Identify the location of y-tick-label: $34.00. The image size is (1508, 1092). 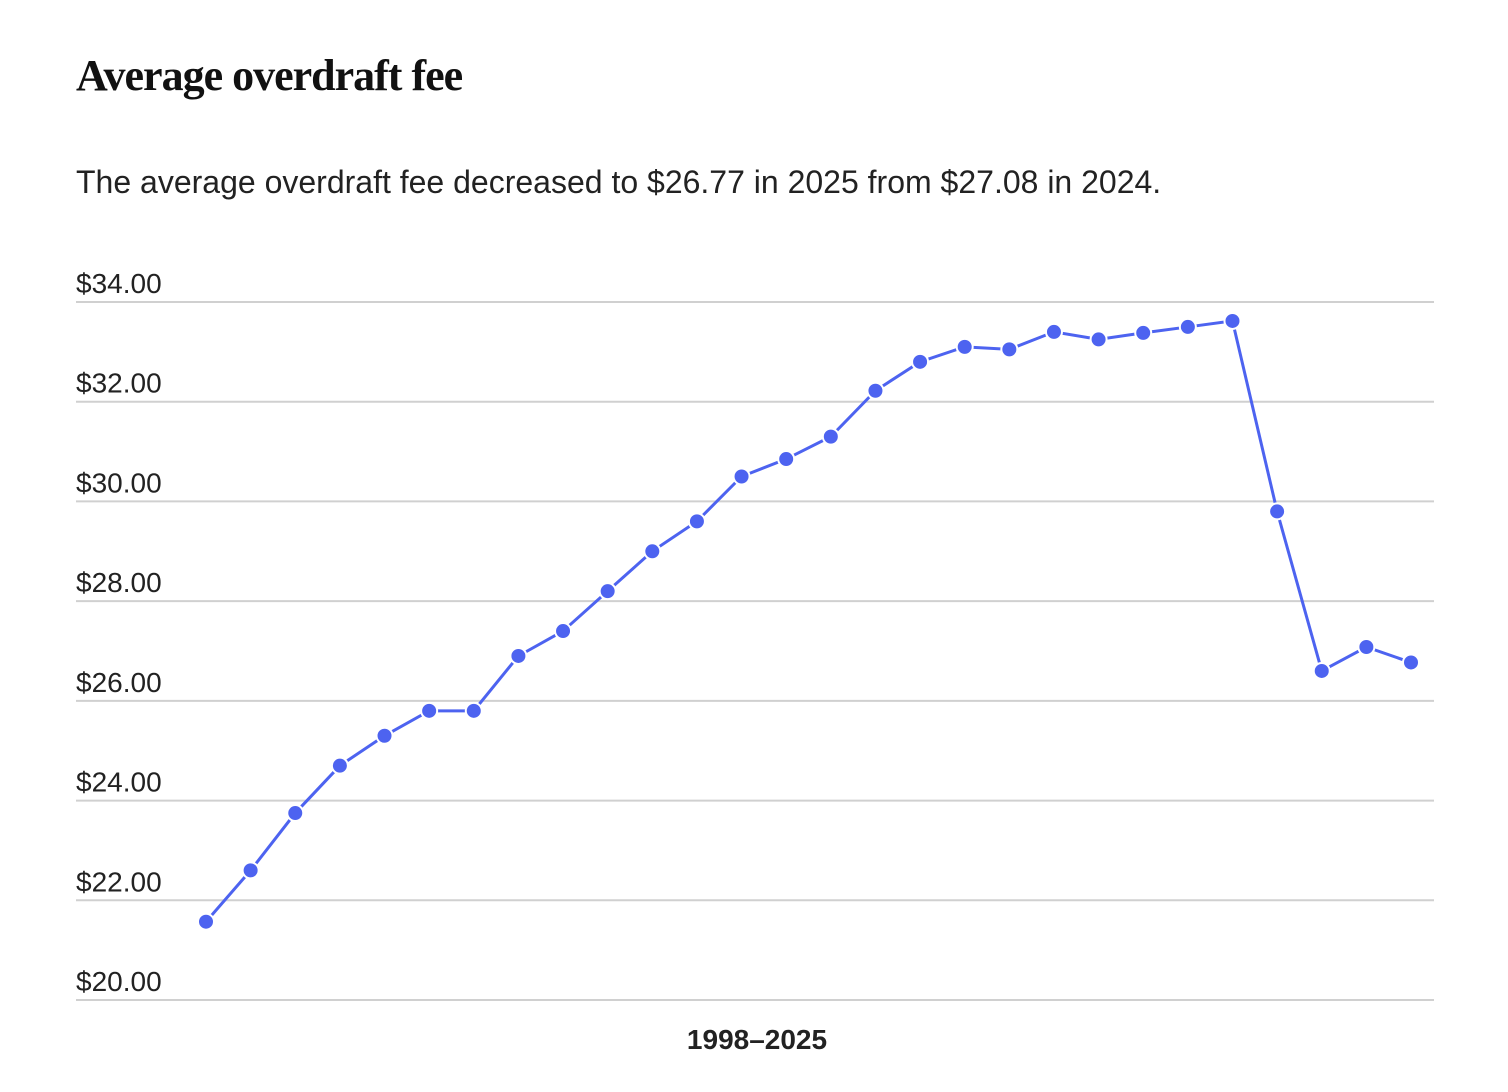
(119, 283).